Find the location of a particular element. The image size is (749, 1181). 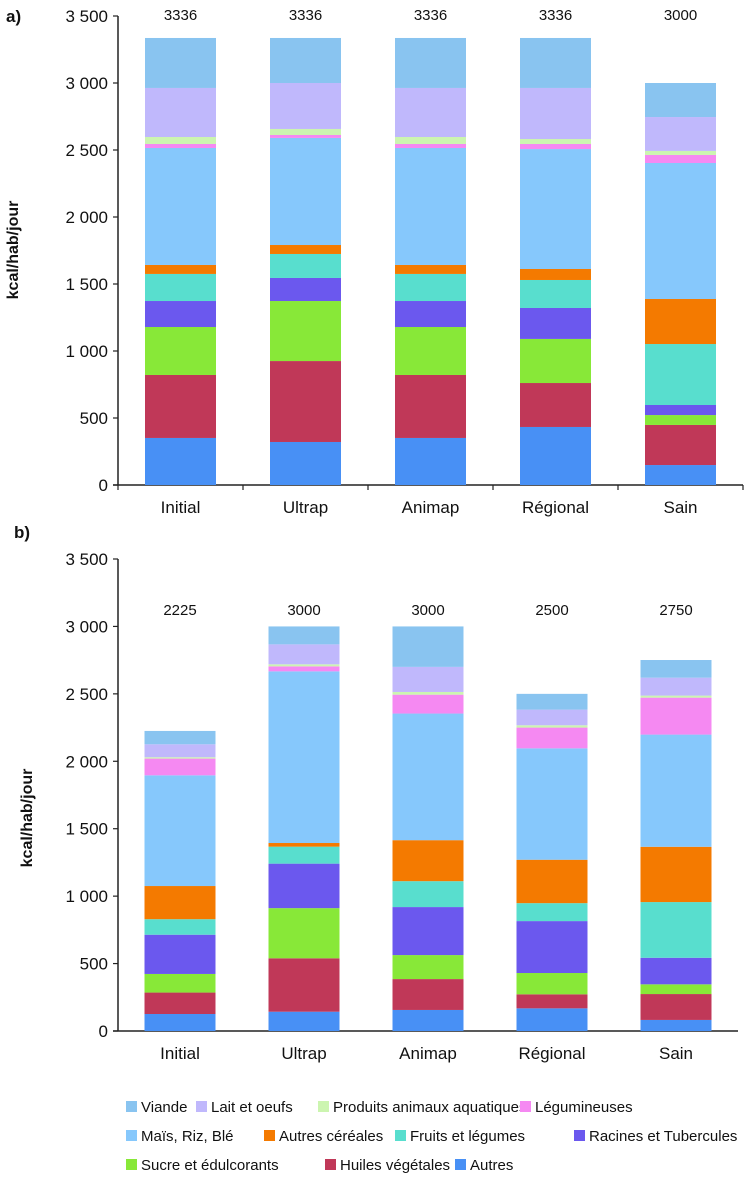

category-label-b: Animap is located at coordinates (428, 1053).